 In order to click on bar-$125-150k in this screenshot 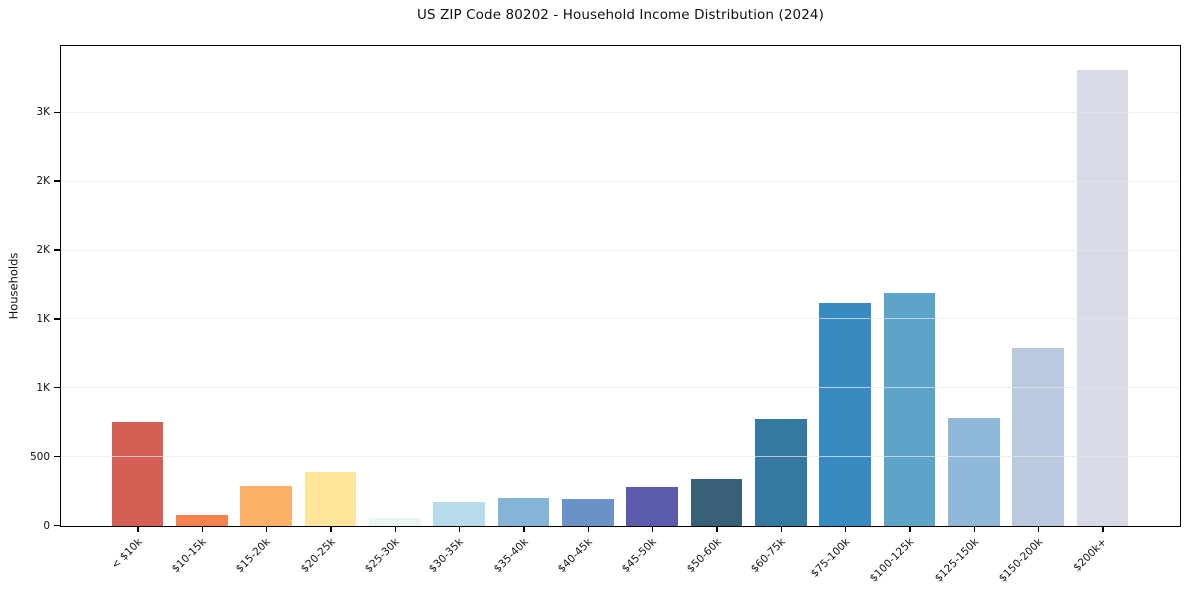, I will do `click(974, 471)`.